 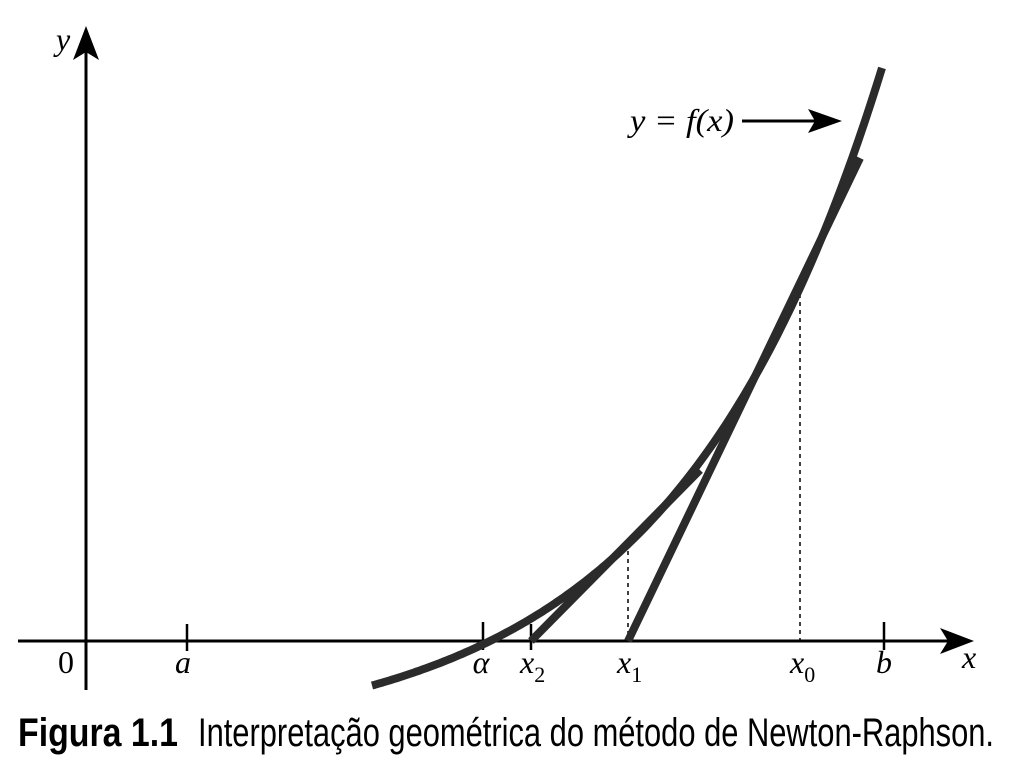 I want to click on tick-label-x2-subscript: 2, so click(x=539, y=674).